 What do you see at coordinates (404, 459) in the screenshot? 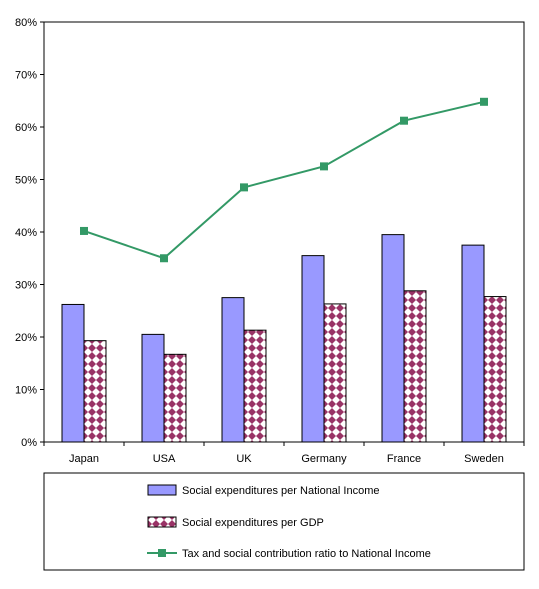
I see `x-tick-label: France` at bounding box center [404, 459].